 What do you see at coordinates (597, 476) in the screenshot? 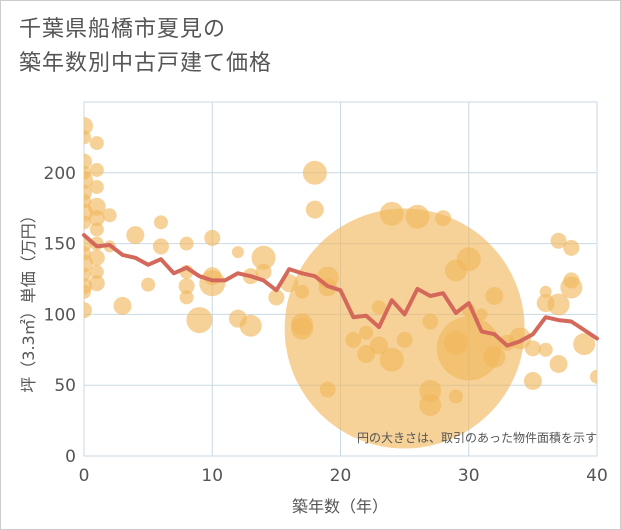
I see `x-tick-label: 40` at bounding box center [597, 476].